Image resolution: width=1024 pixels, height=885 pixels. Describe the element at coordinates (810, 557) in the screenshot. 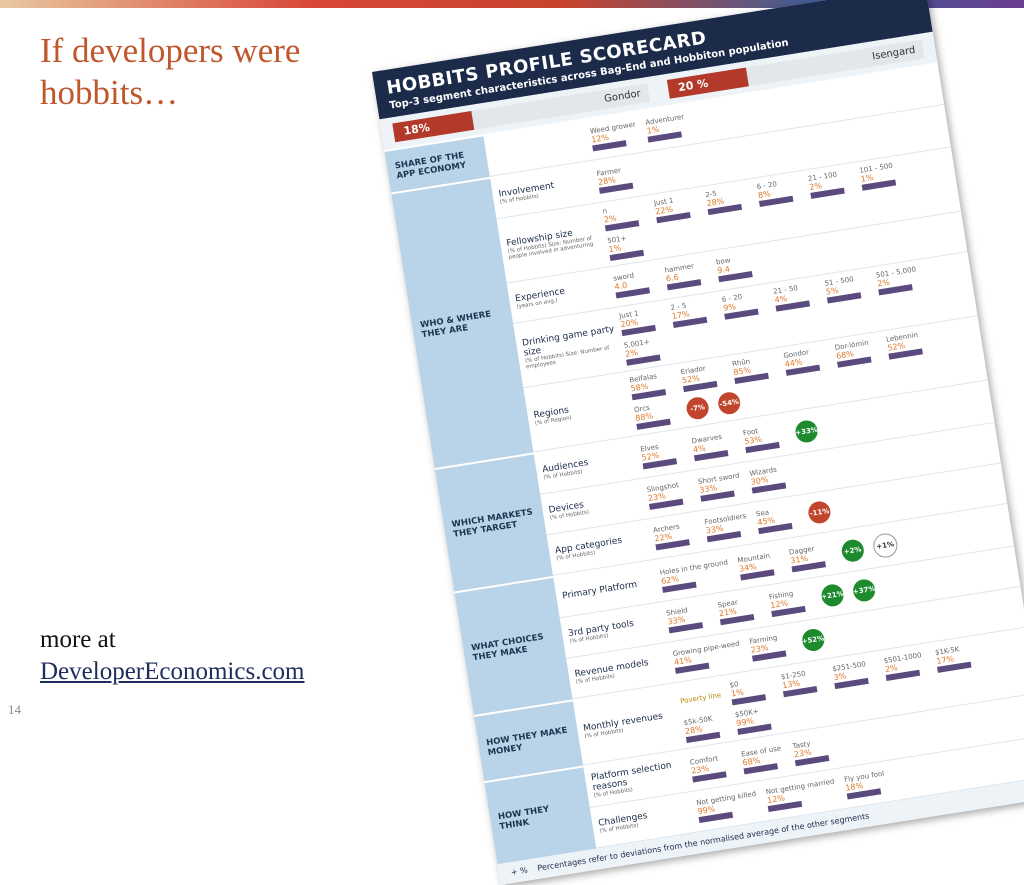

I see `item: Dagger 31%` at that location.